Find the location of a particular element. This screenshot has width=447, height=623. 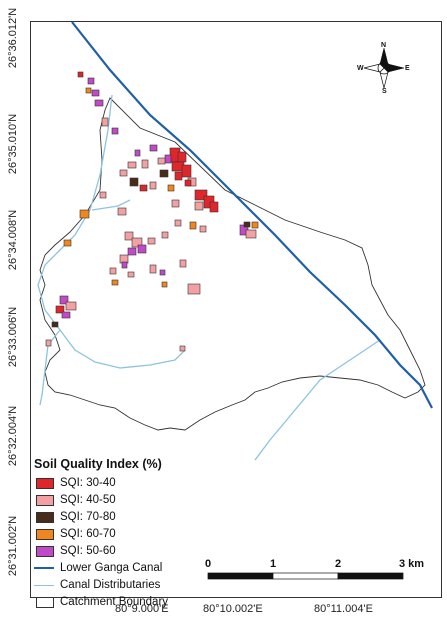

x-tick-label: 80°11.004'E is located at coordinates (343, 609).